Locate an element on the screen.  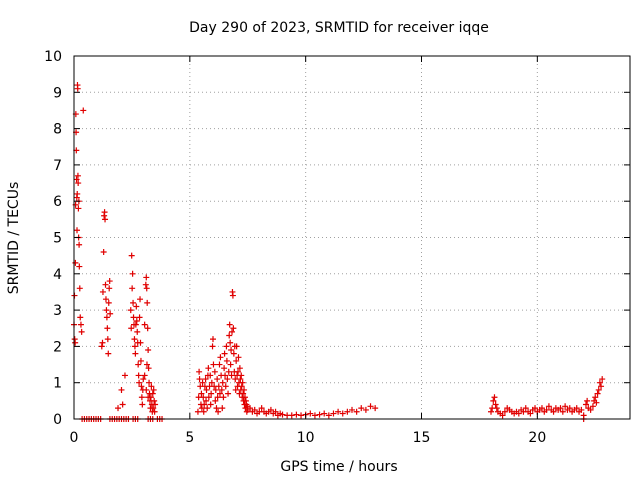
x-tick-label: 0 is located at coordinates (74, 438).